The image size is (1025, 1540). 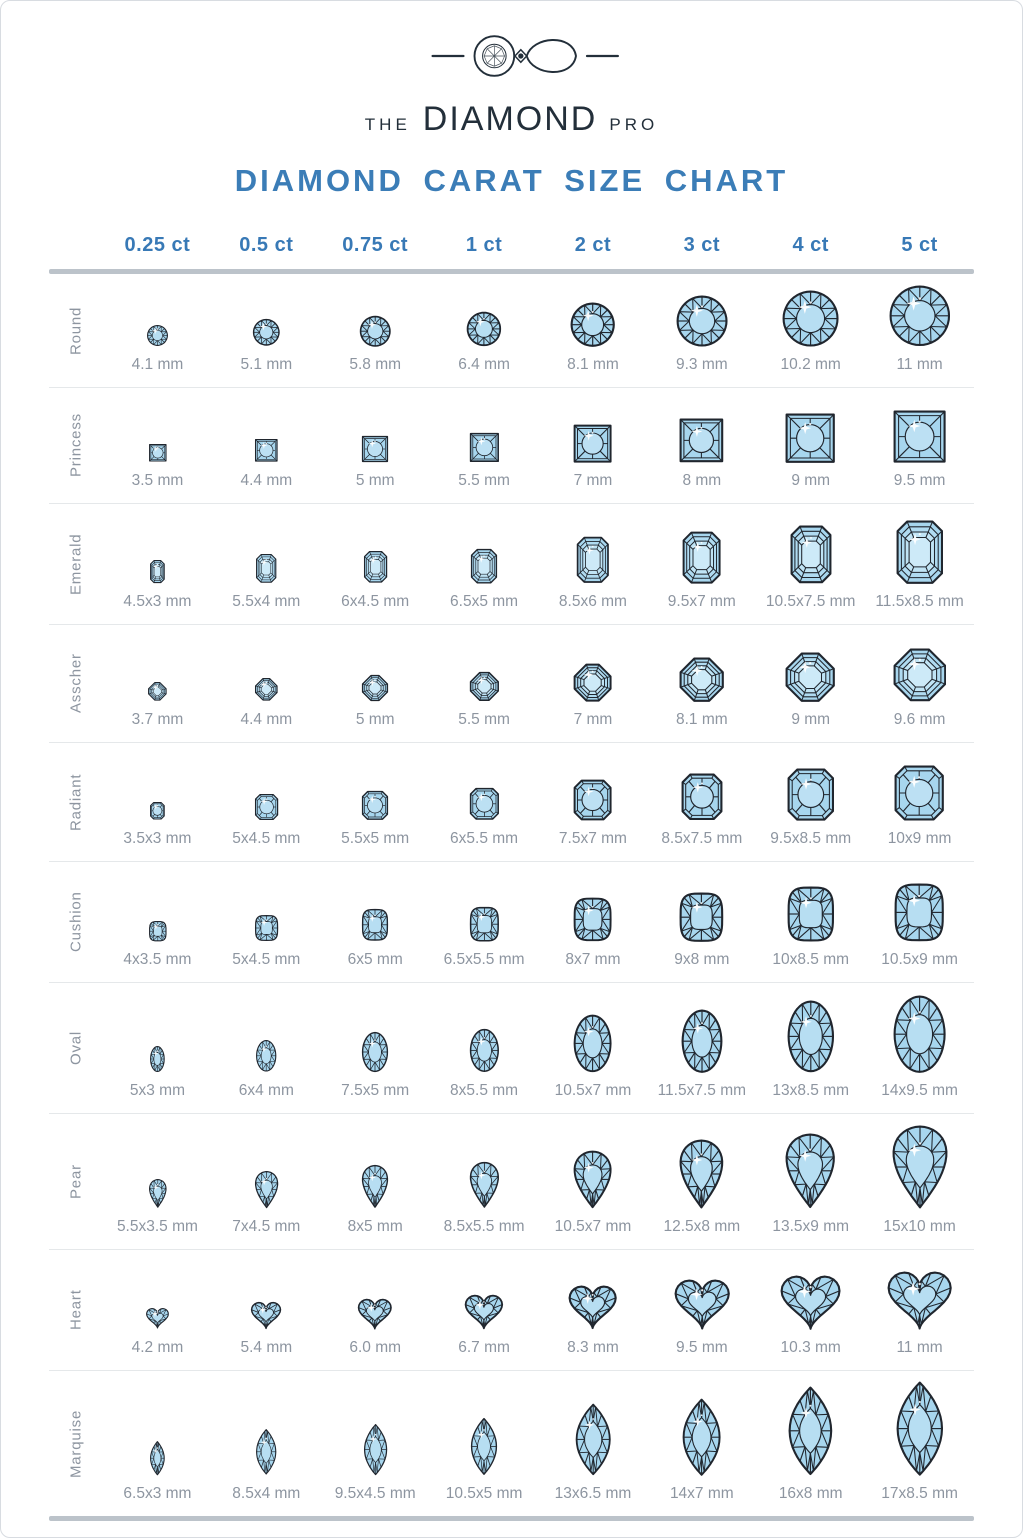 What do you see at coordinates (157, 1347) in the screenshot?
I see `size-label: 4.2 mm` at bounding box center [157, 1347].